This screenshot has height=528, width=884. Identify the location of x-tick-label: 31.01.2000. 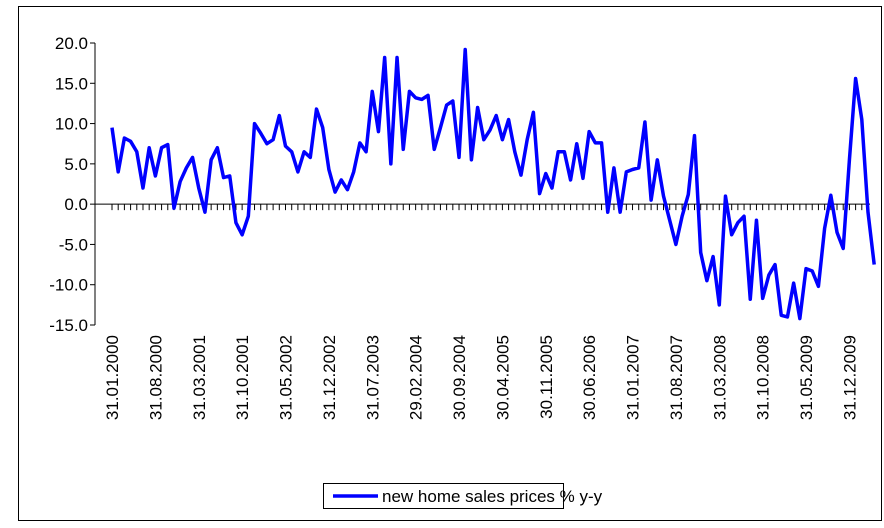
(112, 377).